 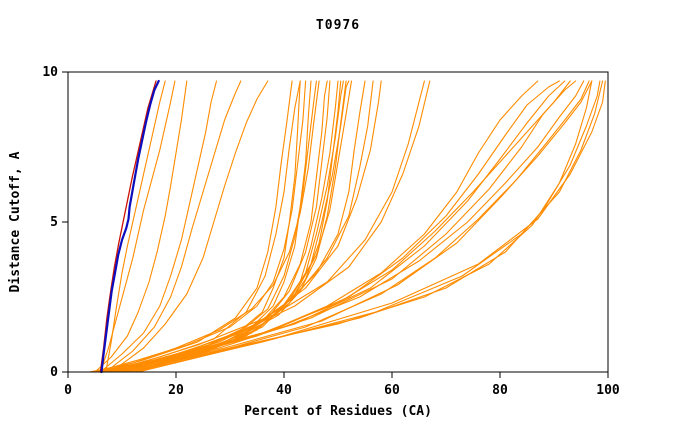 What do you see at coordinates (608, 390) in the screenshot?
I see `x-tick-label: 100` at bounding box center [608, 390].